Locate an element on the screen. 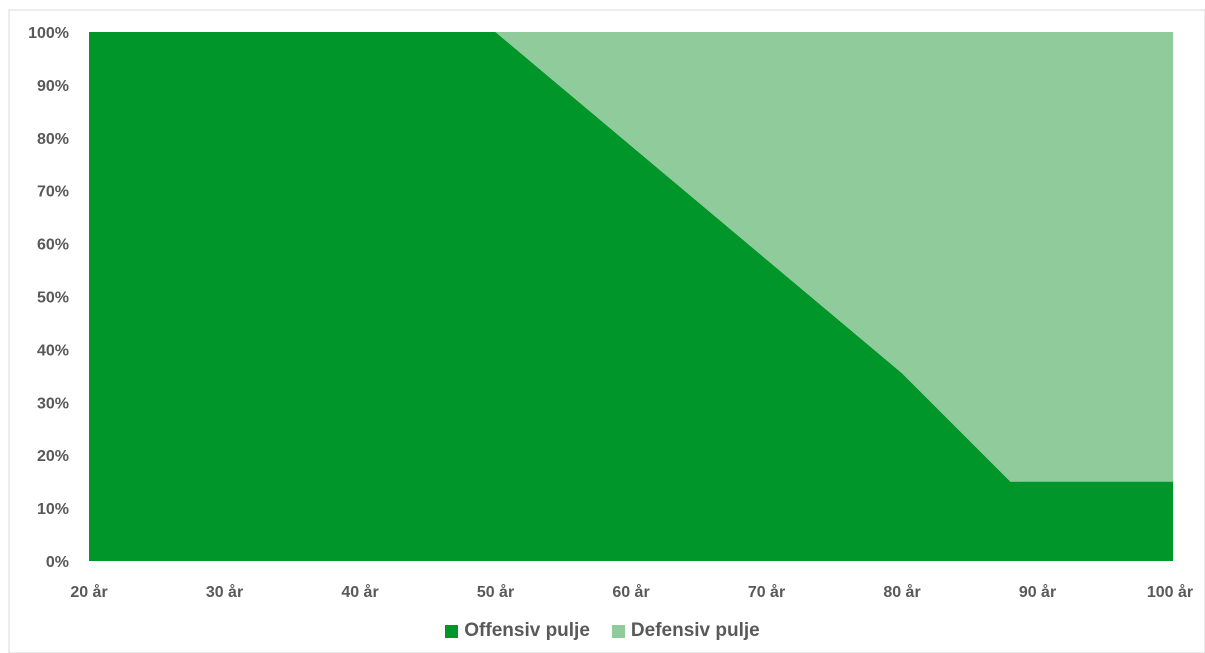  y-tick-label: 20% is located at coordinates (53, 456).